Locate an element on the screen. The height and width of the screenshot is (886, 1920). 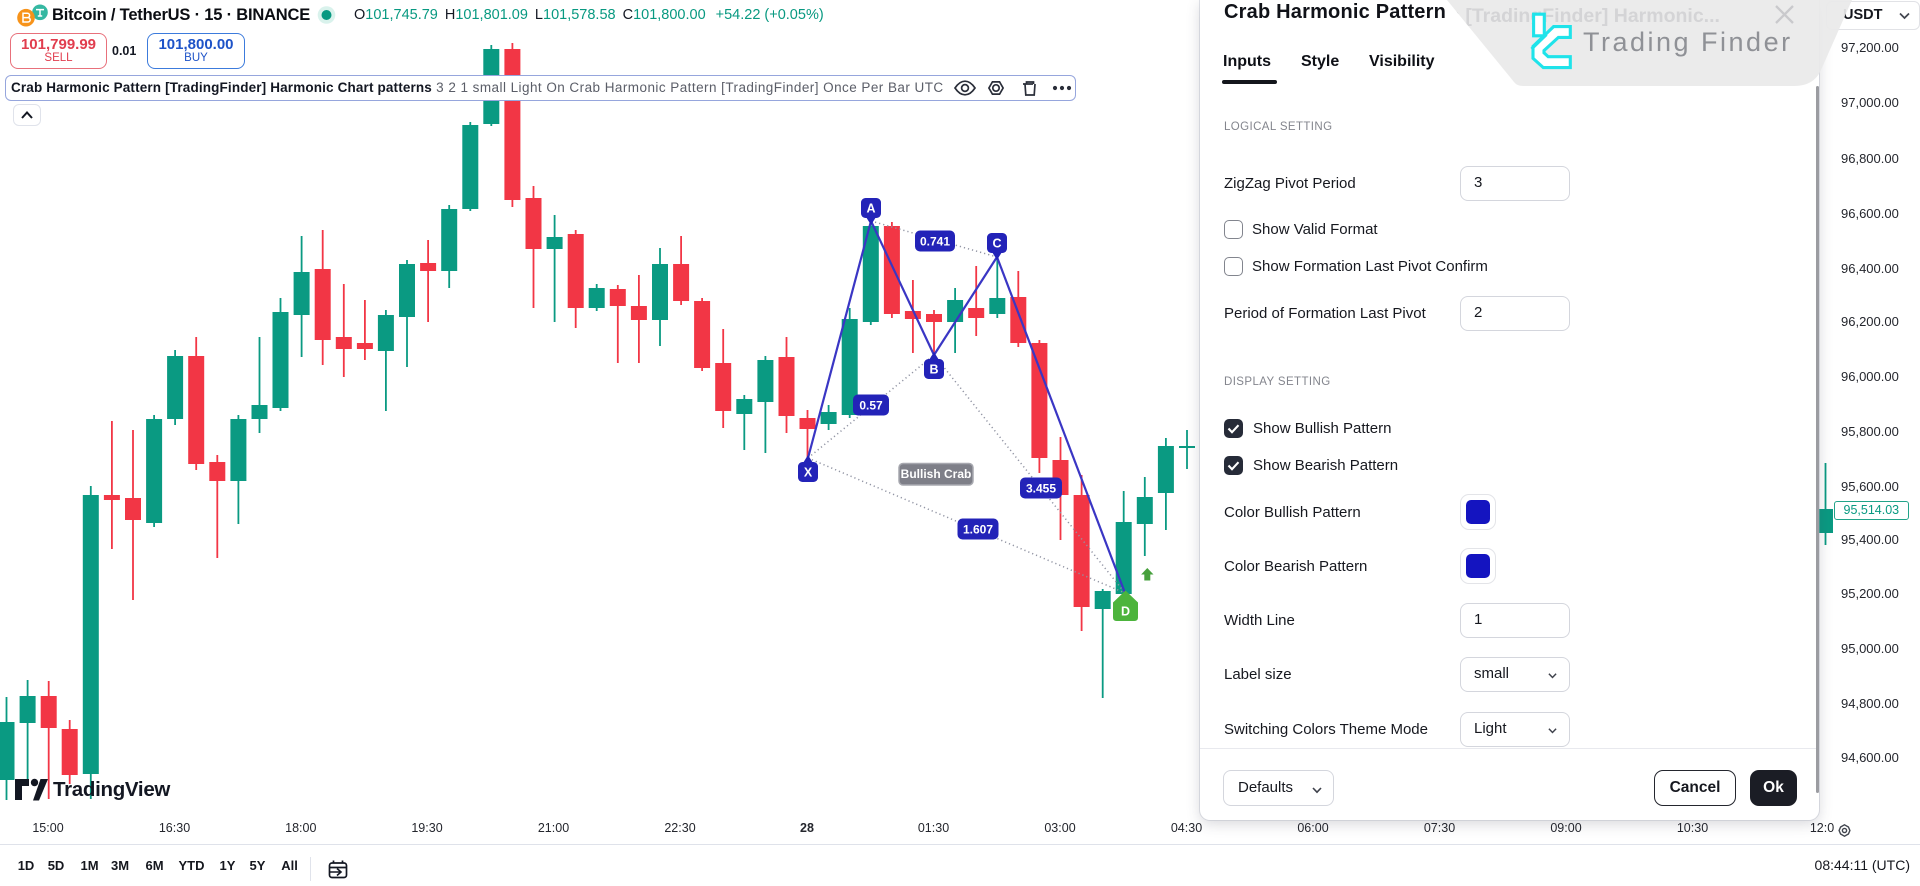
svg-text: D is located at coordinates (1125, 612).